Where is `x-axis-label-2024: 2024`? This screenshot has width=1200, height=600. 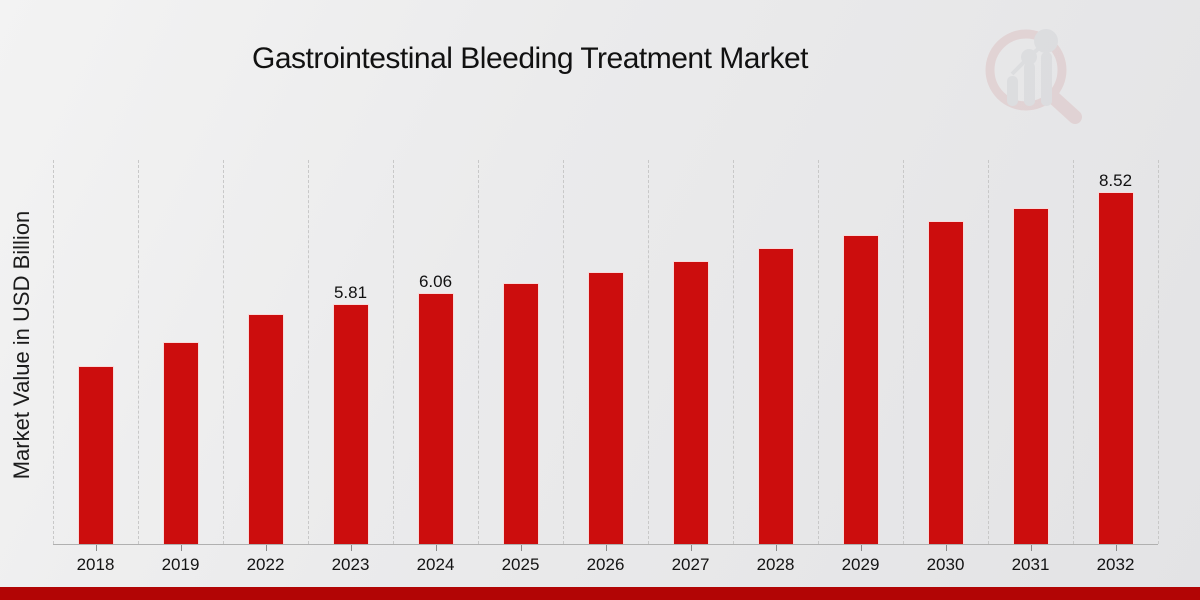 x-axis-label-2024: 2024 is located at coordinates (435, 560).